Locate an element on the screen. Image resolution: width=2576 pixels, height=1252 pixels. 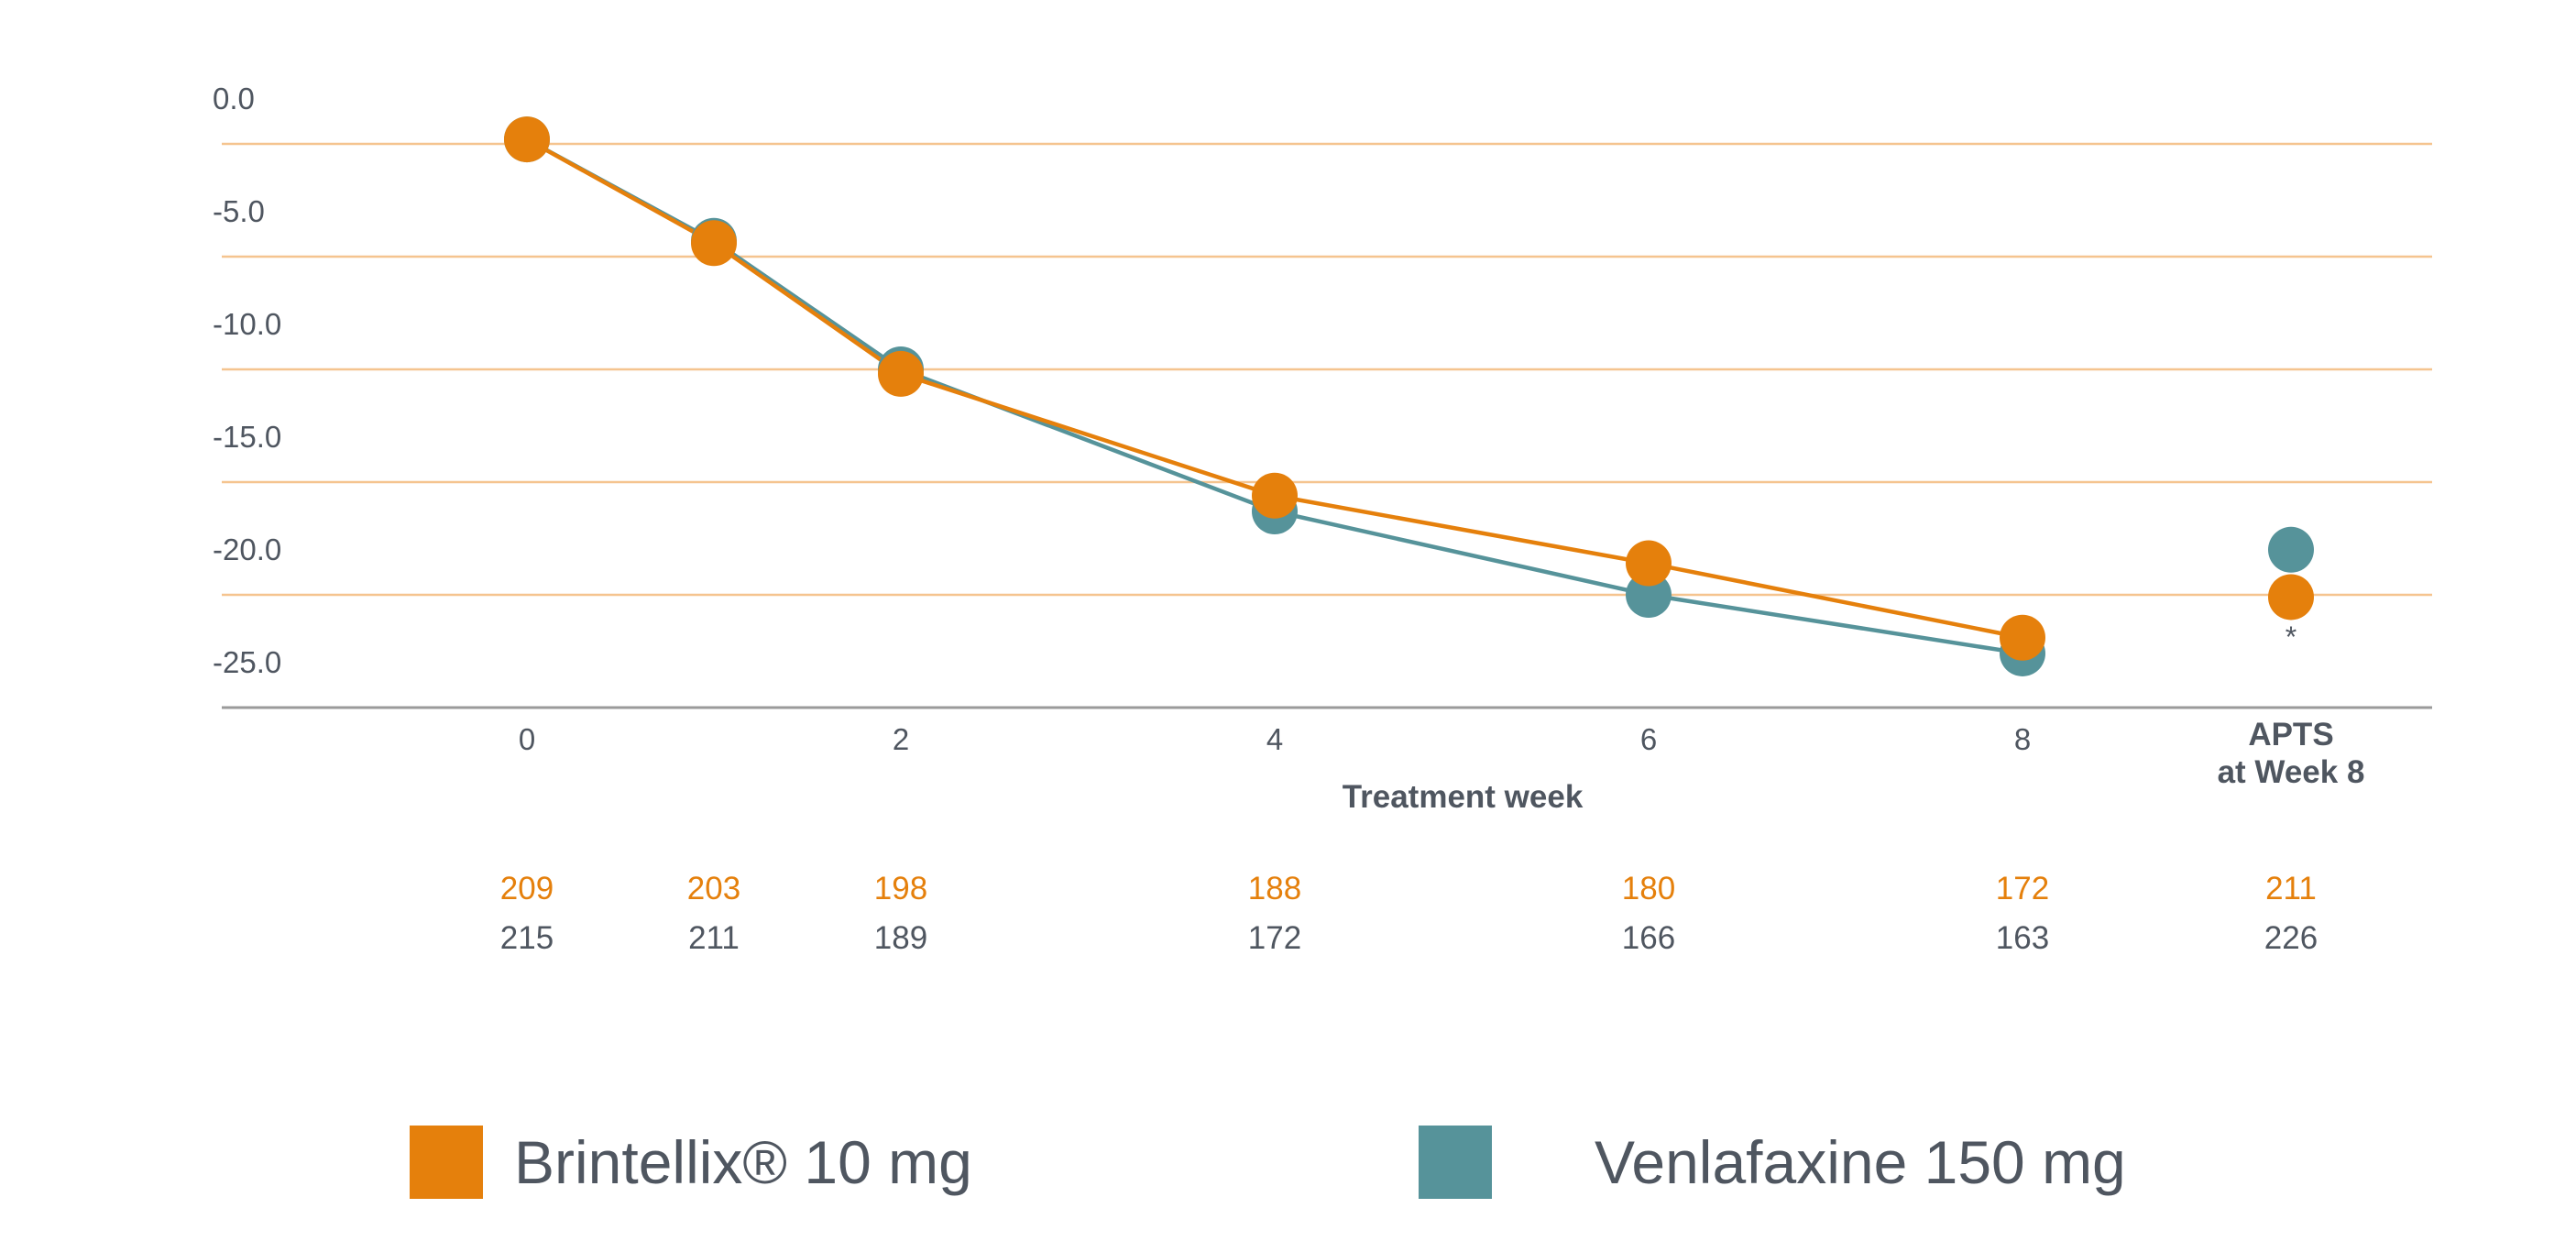
count-venlafaxine: 215 is located at coordinates (527, 938).